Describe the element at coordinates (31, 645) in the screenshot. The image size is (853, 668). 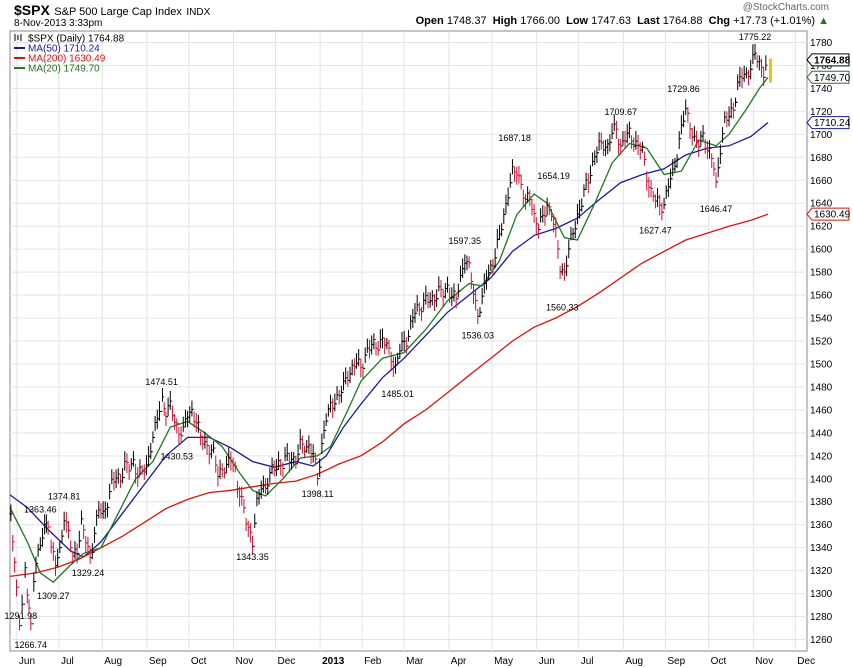
I see `annotation-label: 1266.74` at that location.